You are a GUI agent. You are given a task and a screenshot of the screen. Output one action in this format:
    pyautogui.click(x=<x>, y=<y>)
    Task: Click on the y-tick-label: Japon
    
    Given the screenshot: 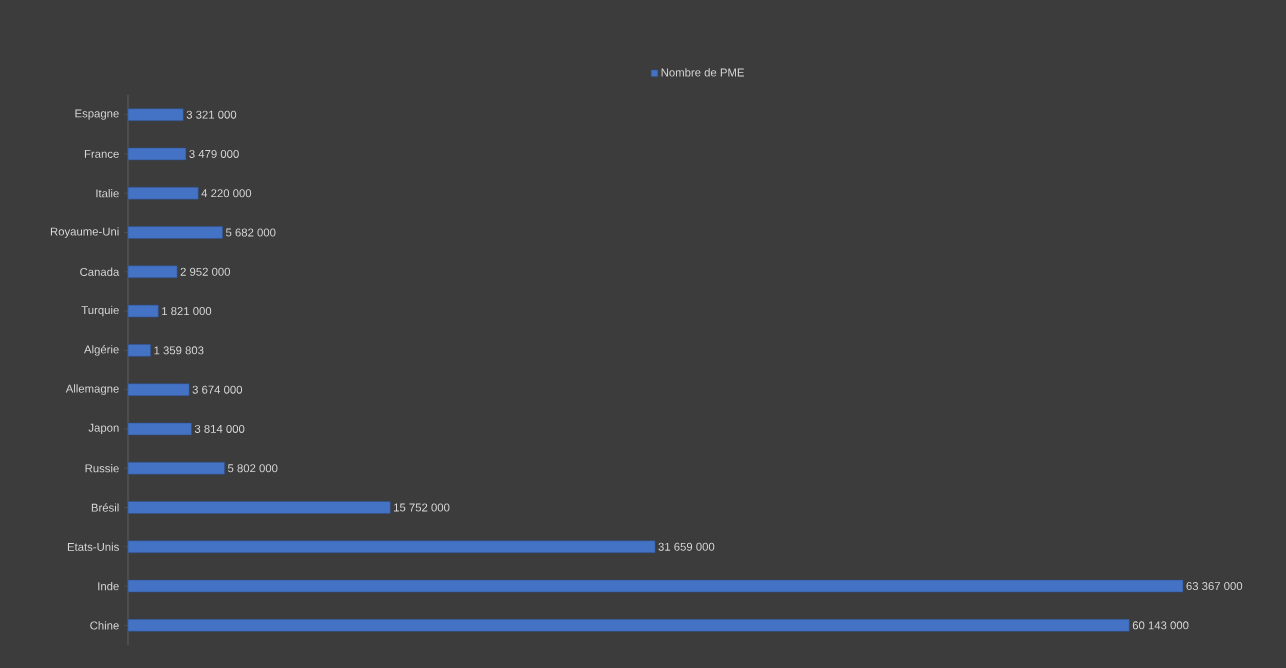 What is the action you would take?
    pyautogui.click(x=103, y=428)
    